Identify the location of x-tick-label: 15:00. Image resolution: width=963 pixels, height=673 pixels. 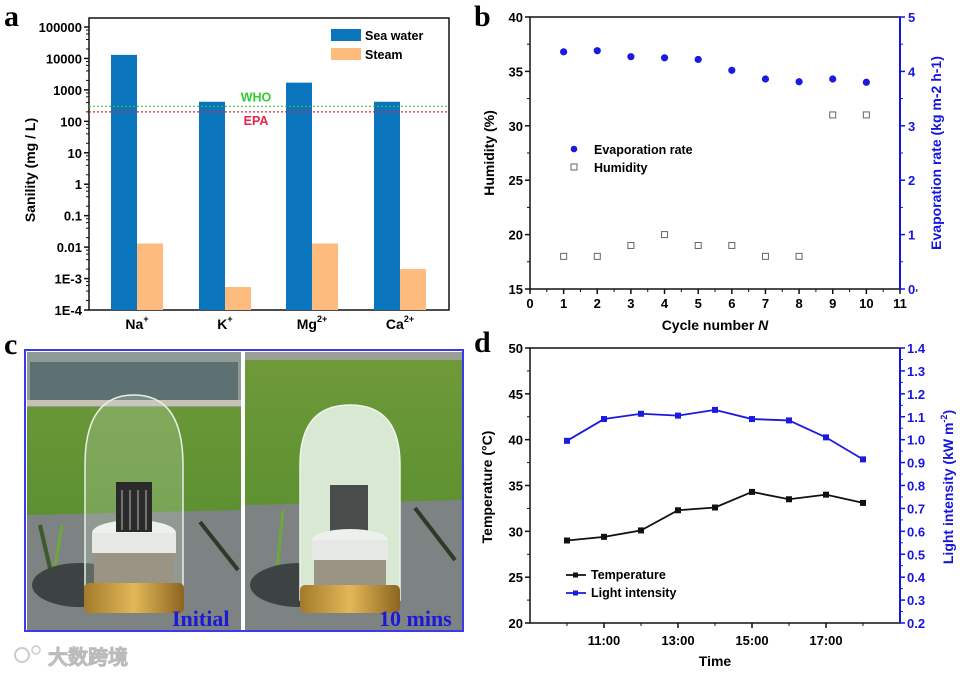
(751, 640).